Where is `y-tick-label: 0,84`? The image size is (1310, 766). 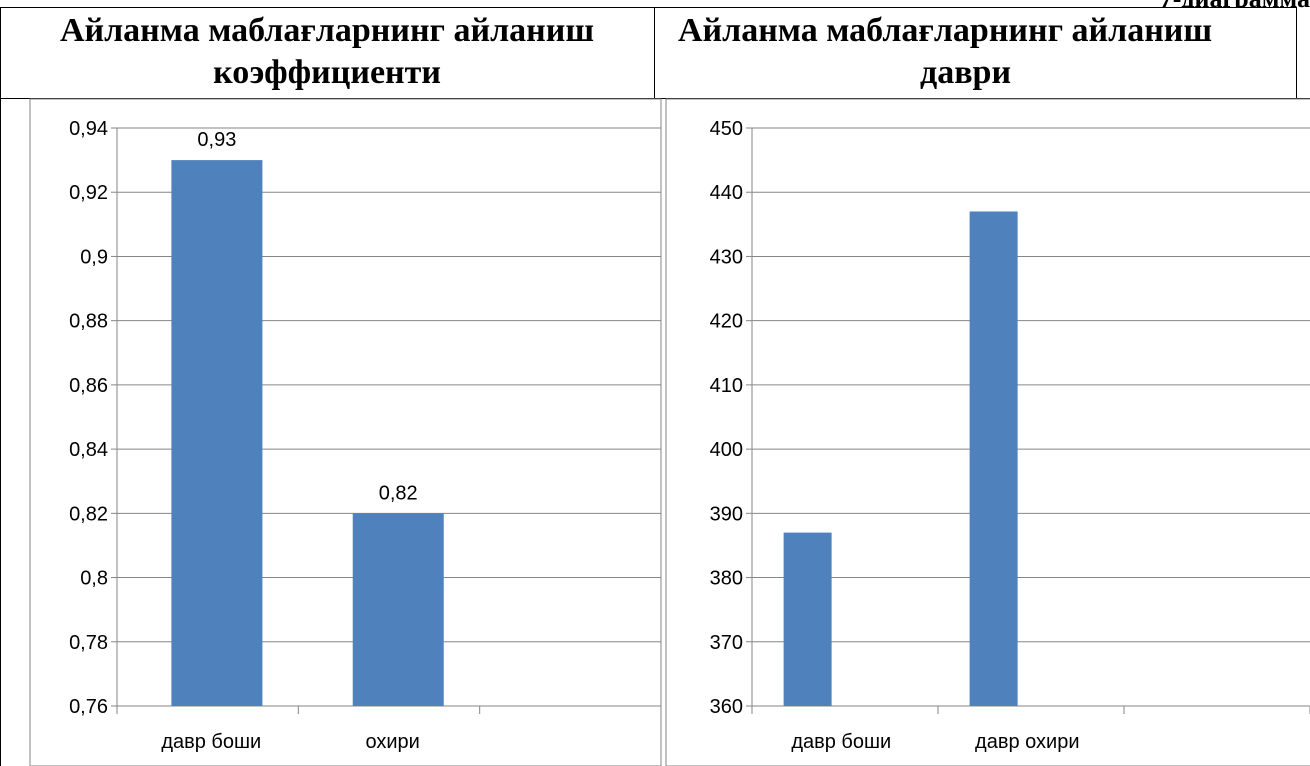 y-tick-label: 0,84 is located at coordinates (88, 450).